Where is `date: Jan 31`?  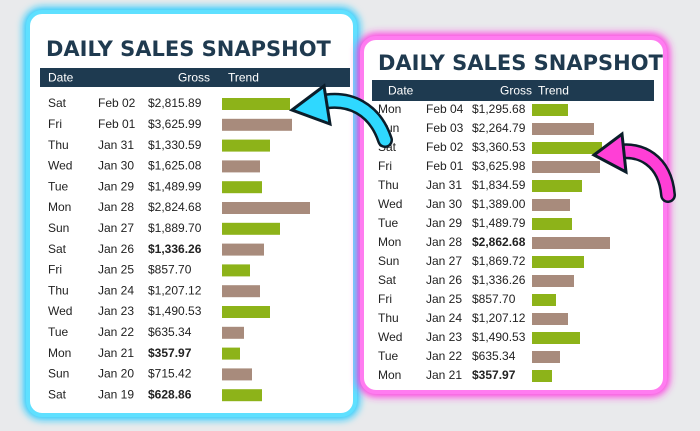 date: Jan 31 is located at coordinates (444, 185).